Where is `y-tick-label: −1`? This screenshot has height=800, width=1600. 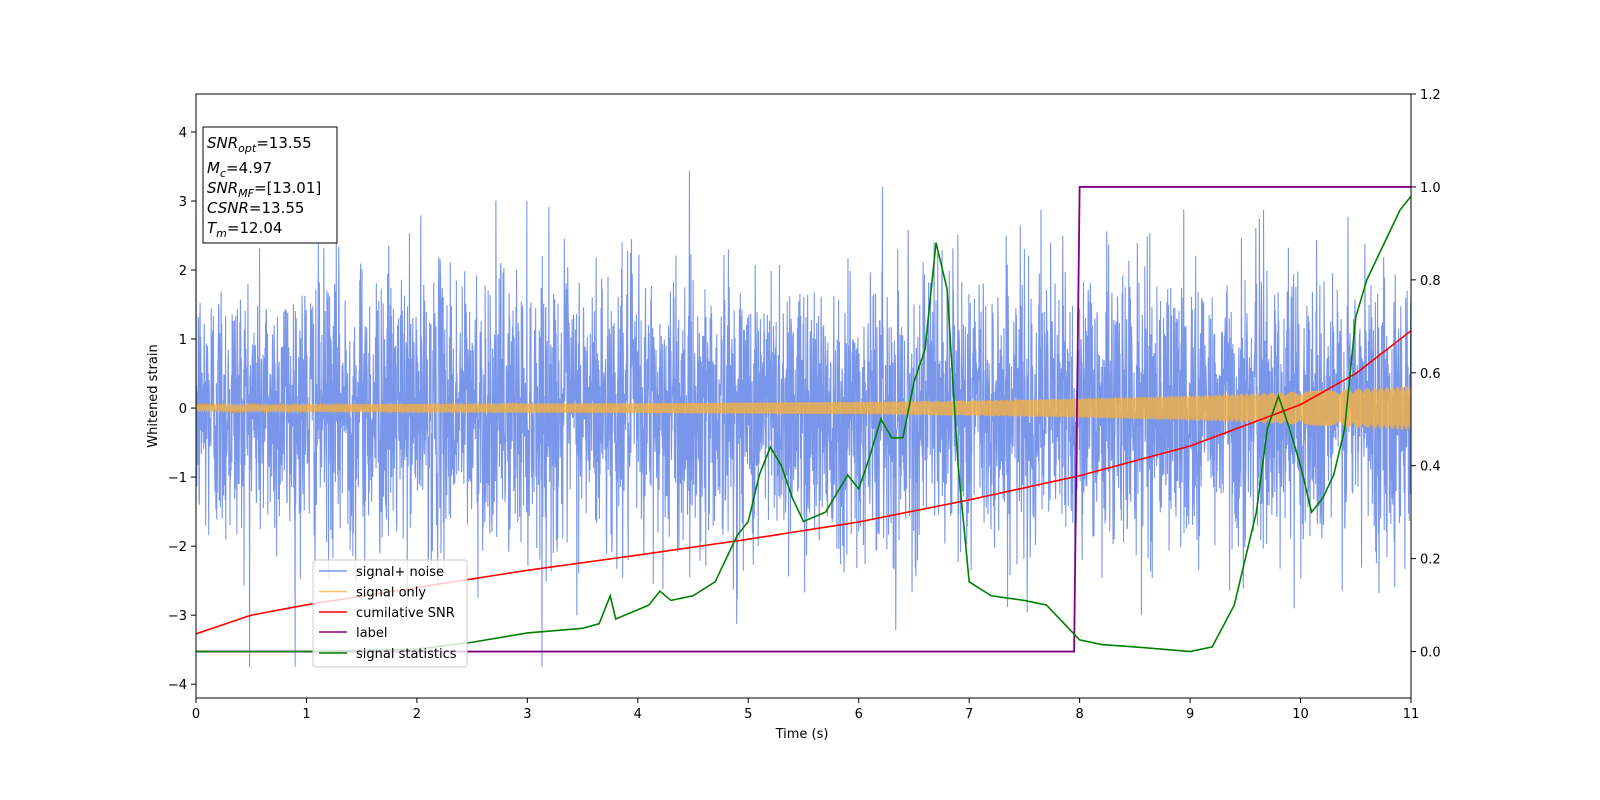 y-tick-label: −1 is located at coordinates (177, 478).